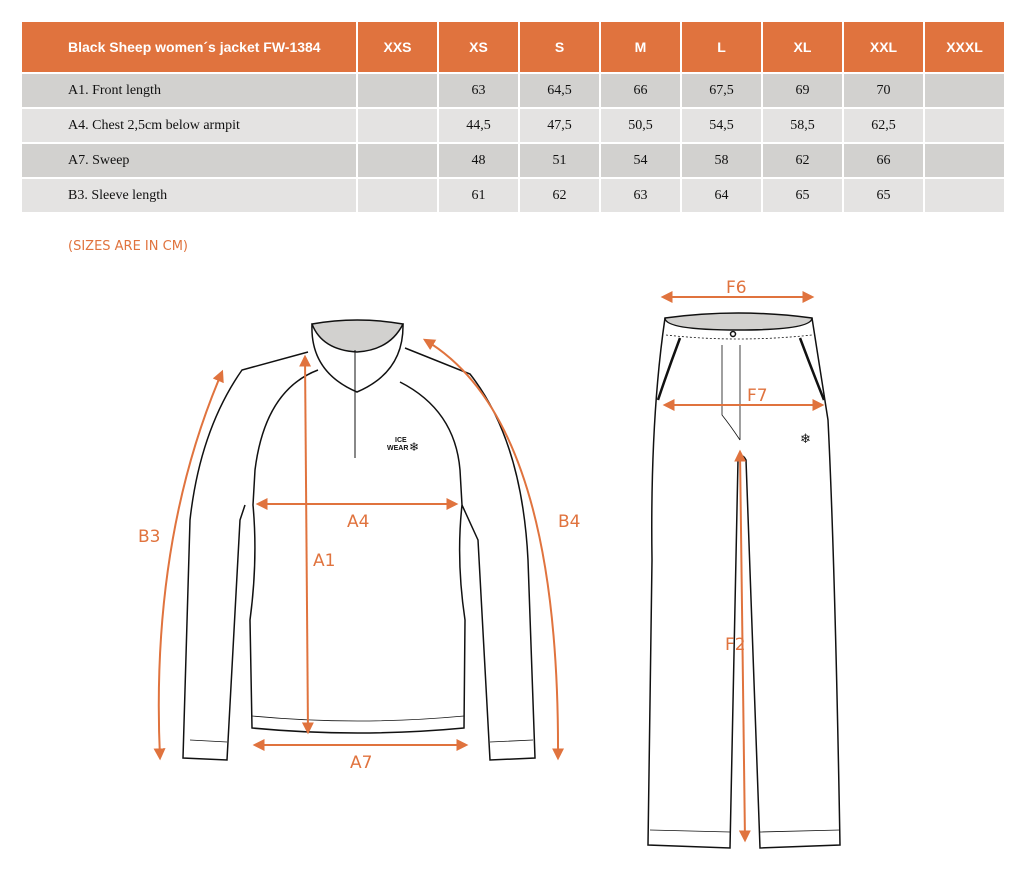  What do you see at coordinates (149, 537) in the screenshot?
I see `label-b3: B3` at bounding box center [149, 537].